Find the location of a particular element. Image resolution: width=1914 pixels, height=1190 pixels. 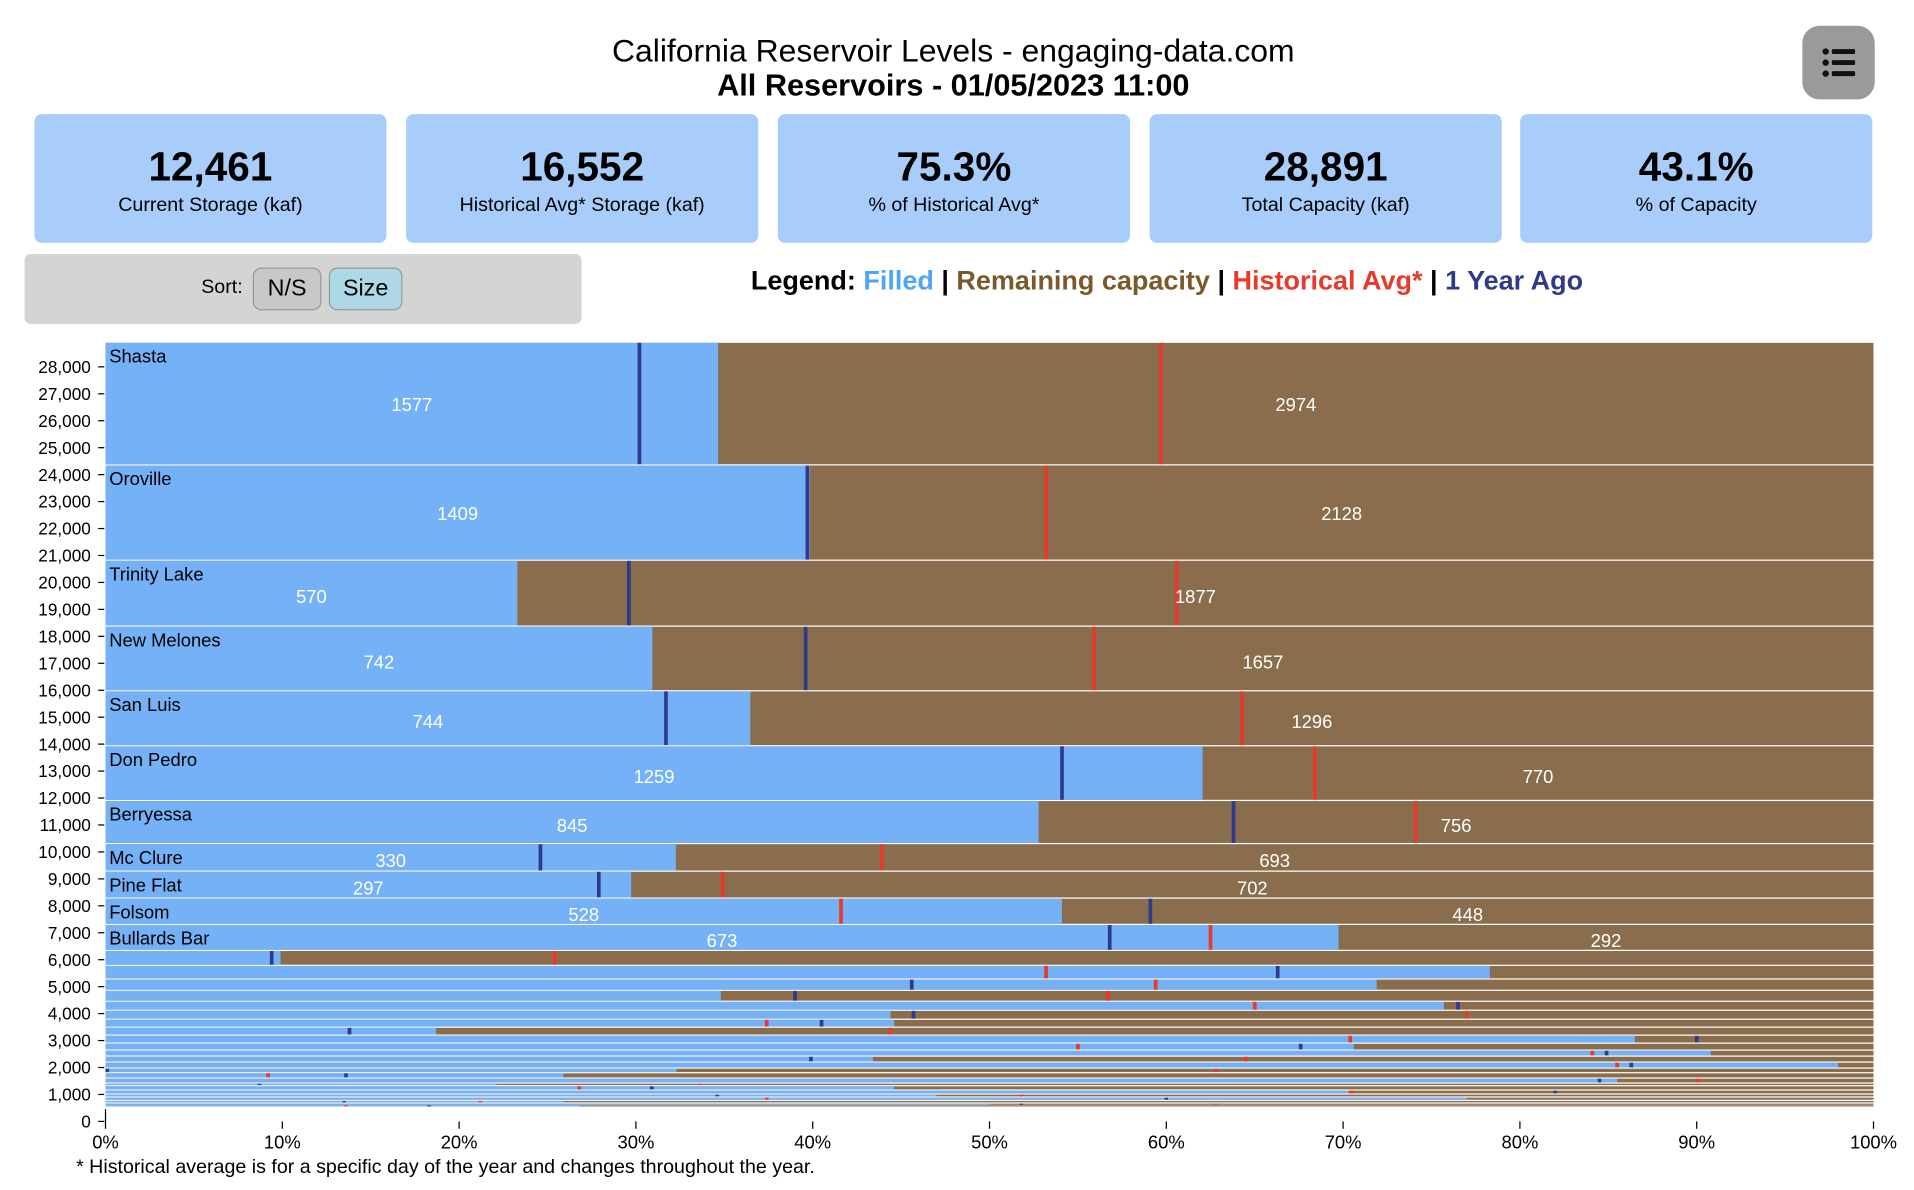

stat-value: 28,891 is located at coordinates (1325, 166).